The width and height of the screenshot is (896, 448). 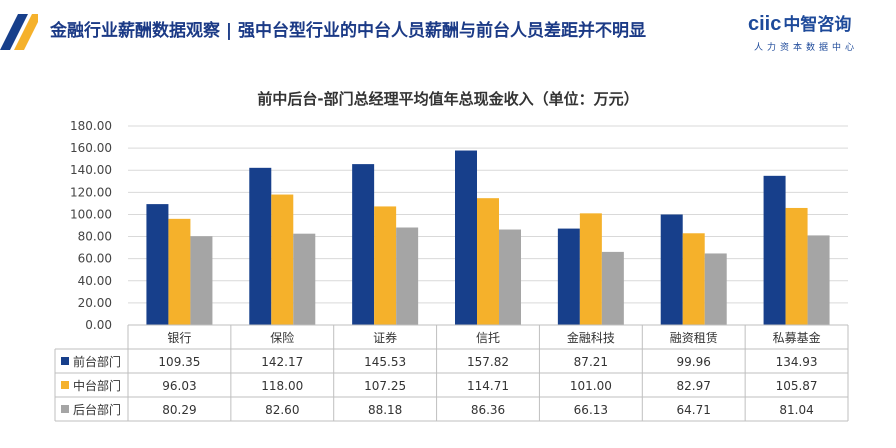 I want to click on header-accent-icon, so click(x=19, y=32).